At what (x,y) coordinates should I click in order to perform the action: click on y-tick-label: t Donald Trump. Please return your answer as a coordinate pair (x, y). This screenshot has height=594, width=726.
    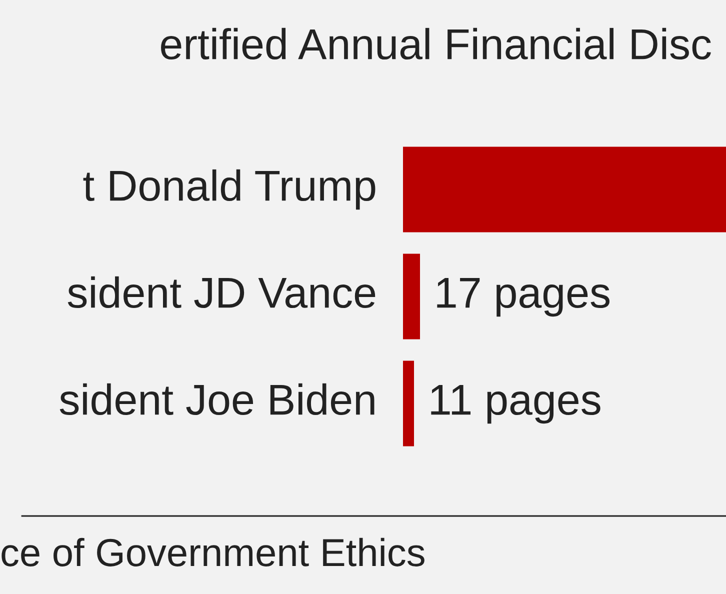
    Looking at the image, I should click on (229, 189).